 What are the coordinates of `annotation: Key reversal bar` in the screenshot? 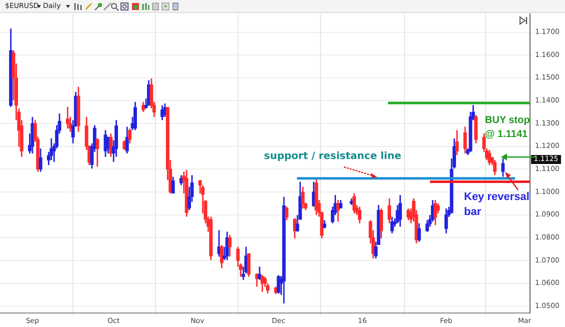 It's located at (497, 205).